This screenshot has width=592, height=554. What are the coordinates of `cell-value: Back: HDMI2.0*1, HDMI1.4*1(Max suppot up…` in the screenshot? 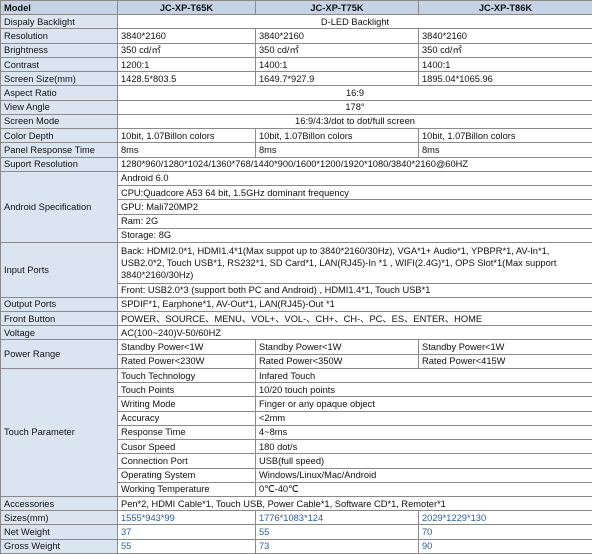 It's located at (354, 262).